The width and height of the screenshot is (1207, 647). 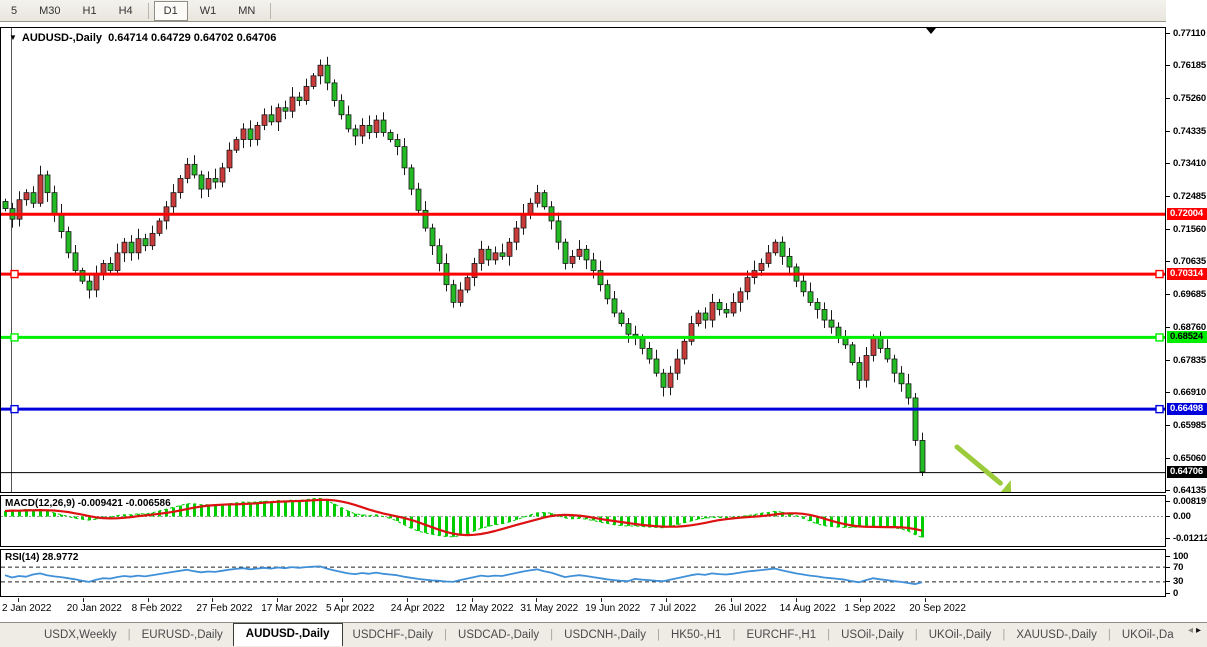 I want to click on symbol-tab-ukoil-da: UKOil-,Da, so click(x=1147, y=635).